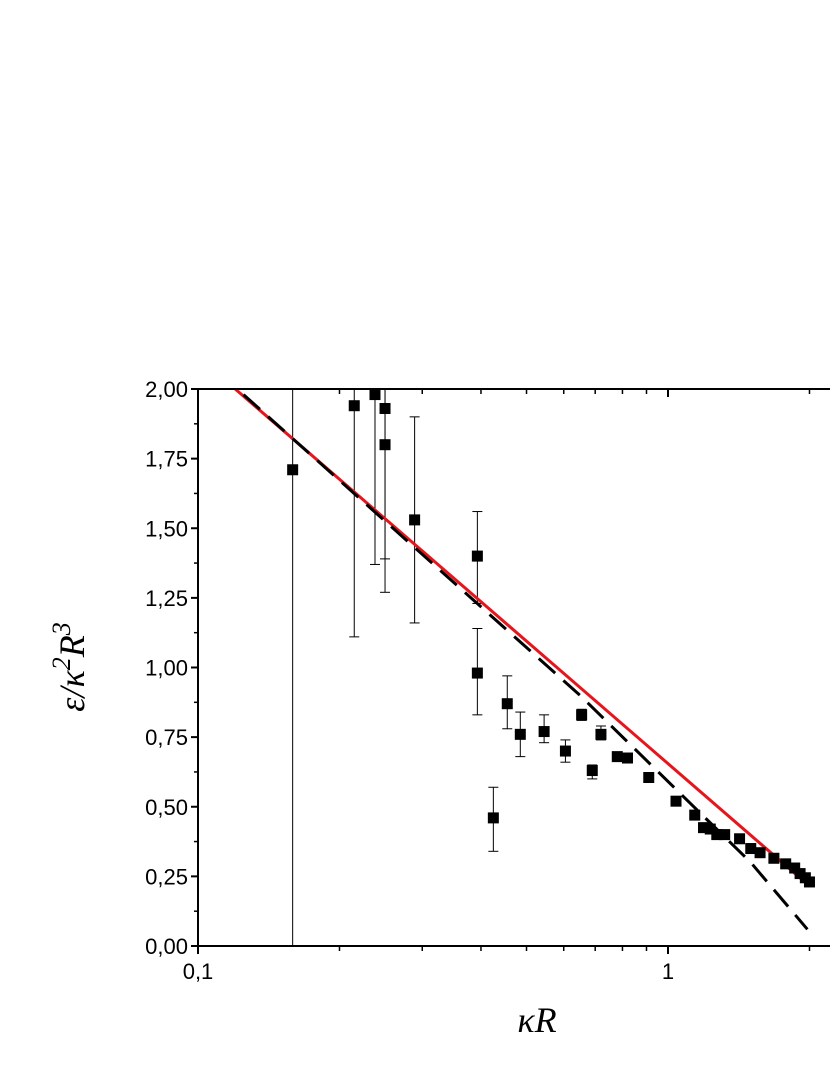  Describe the element at coordinates (72, 646) in the screenshot. I see `y-axis-title-part-2: R` at that location.